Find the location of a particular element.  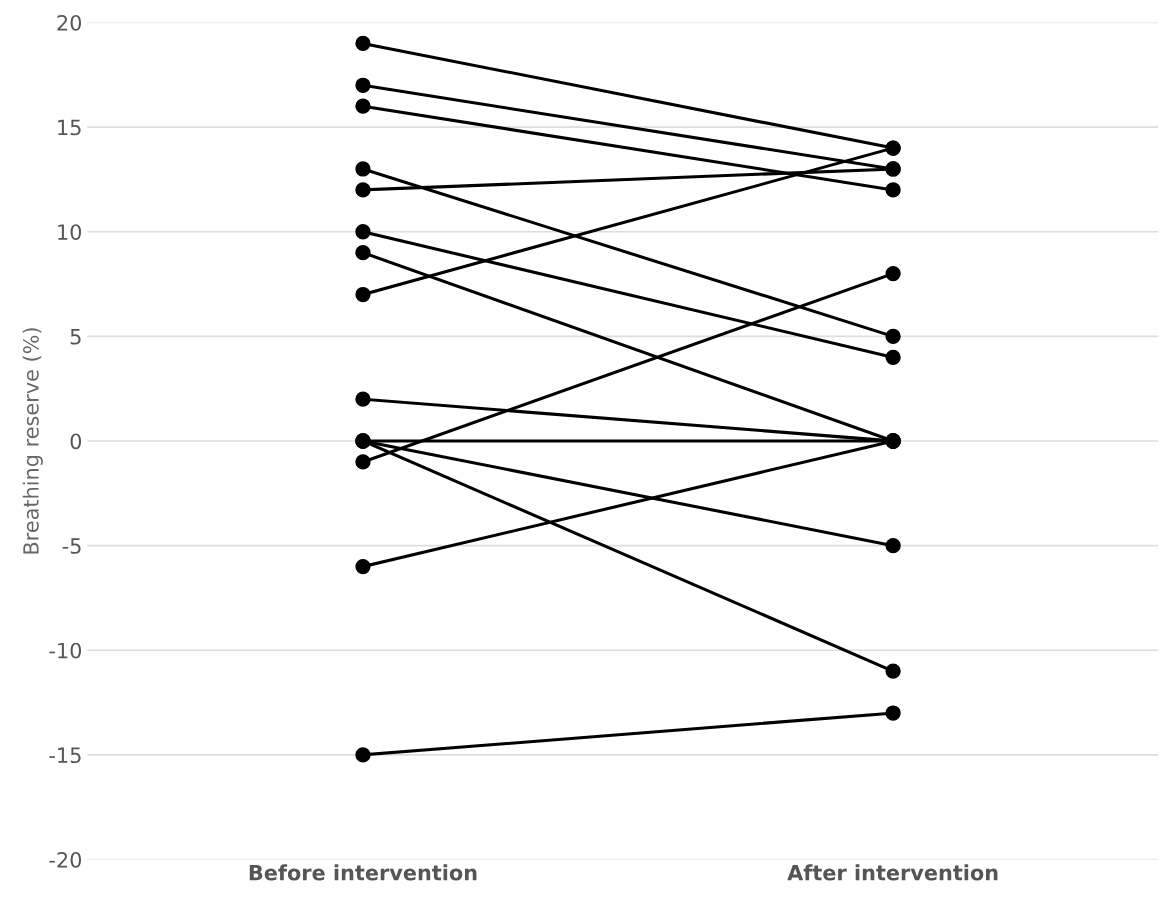

y-tick-label: -10 is located at coordinates (65, 650).